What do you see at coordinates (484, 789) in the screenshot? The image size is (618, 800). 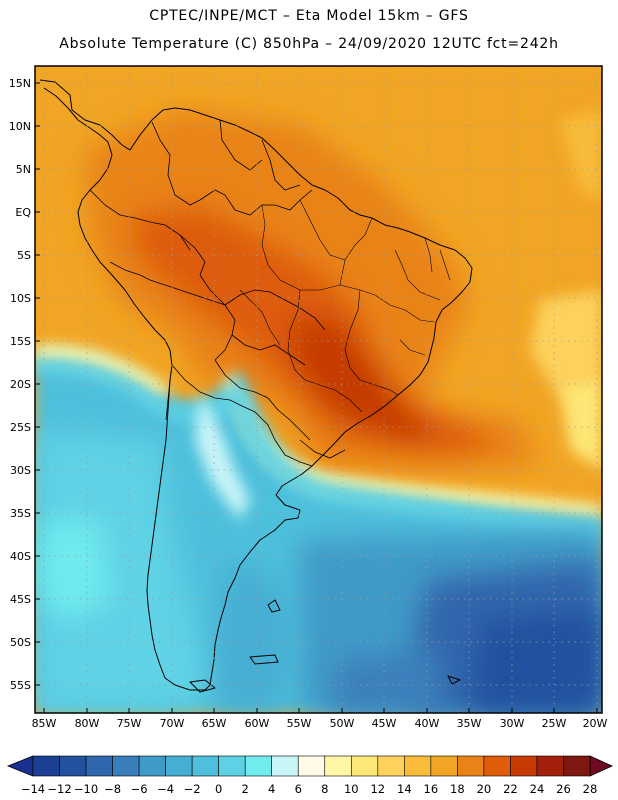 I see `colorbar-label: 20` at bounding box center [484, 789].